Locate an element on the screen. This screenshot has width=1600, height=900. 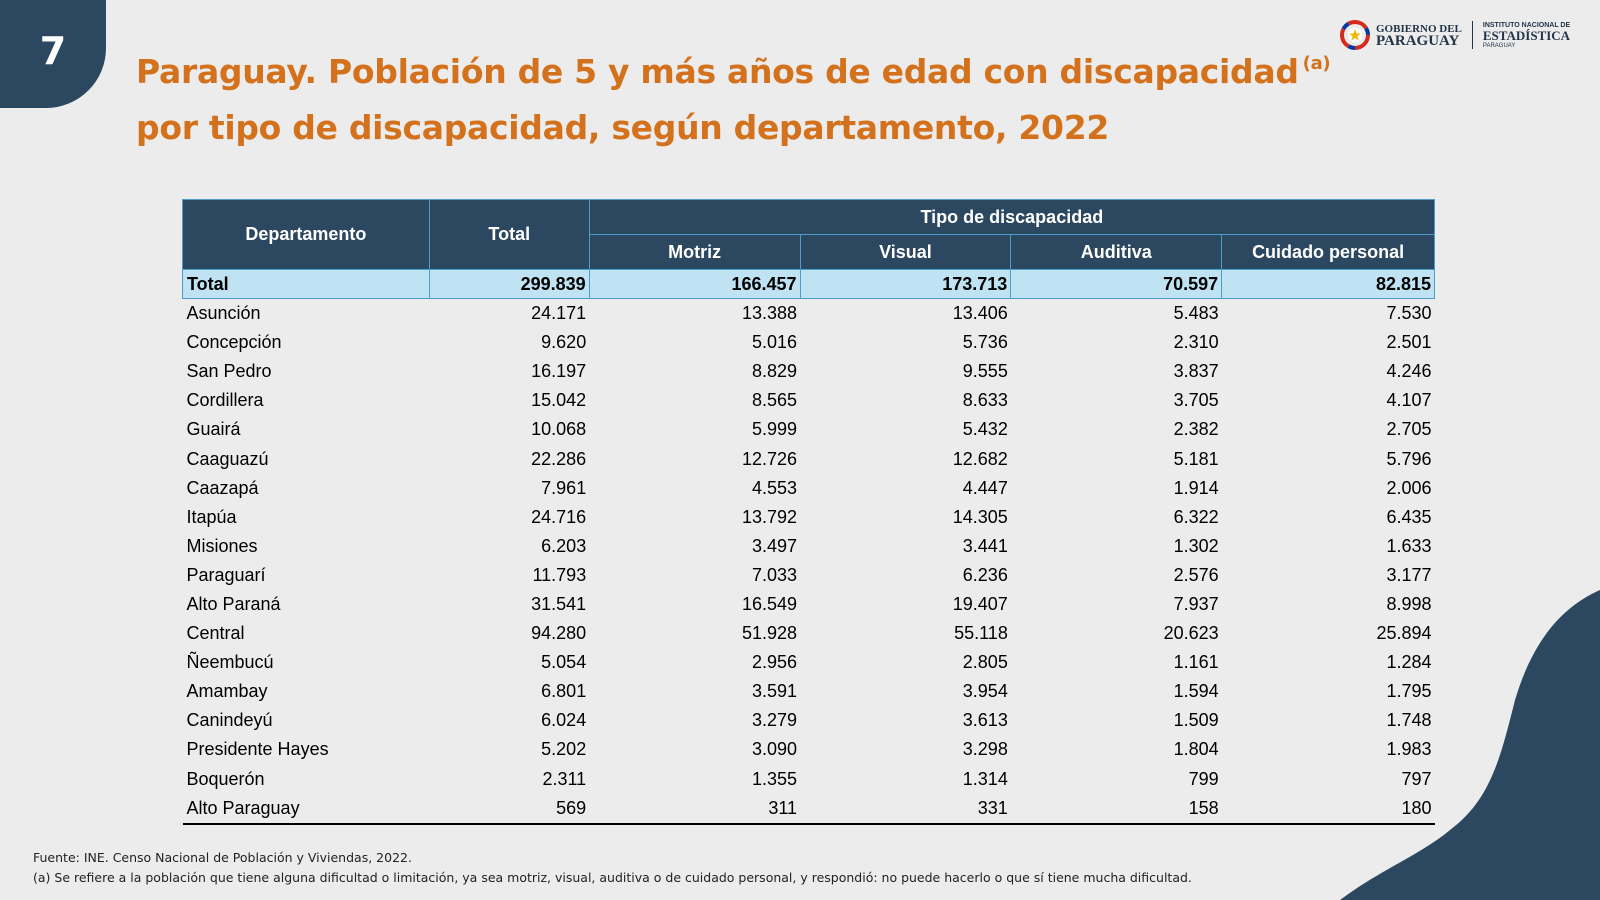
page-number: 7 is located at coordinates (53, 51).